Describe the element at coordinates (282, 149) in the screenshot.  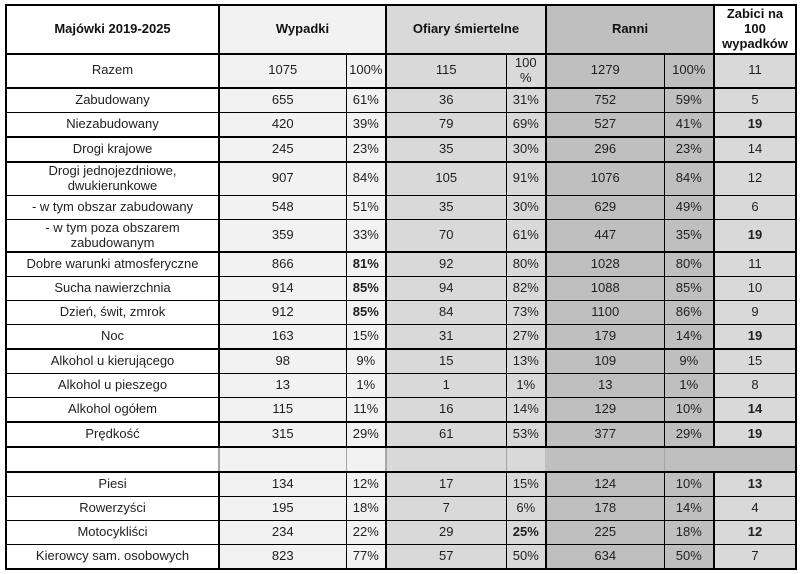
I see `value-cell: 245` at that location.